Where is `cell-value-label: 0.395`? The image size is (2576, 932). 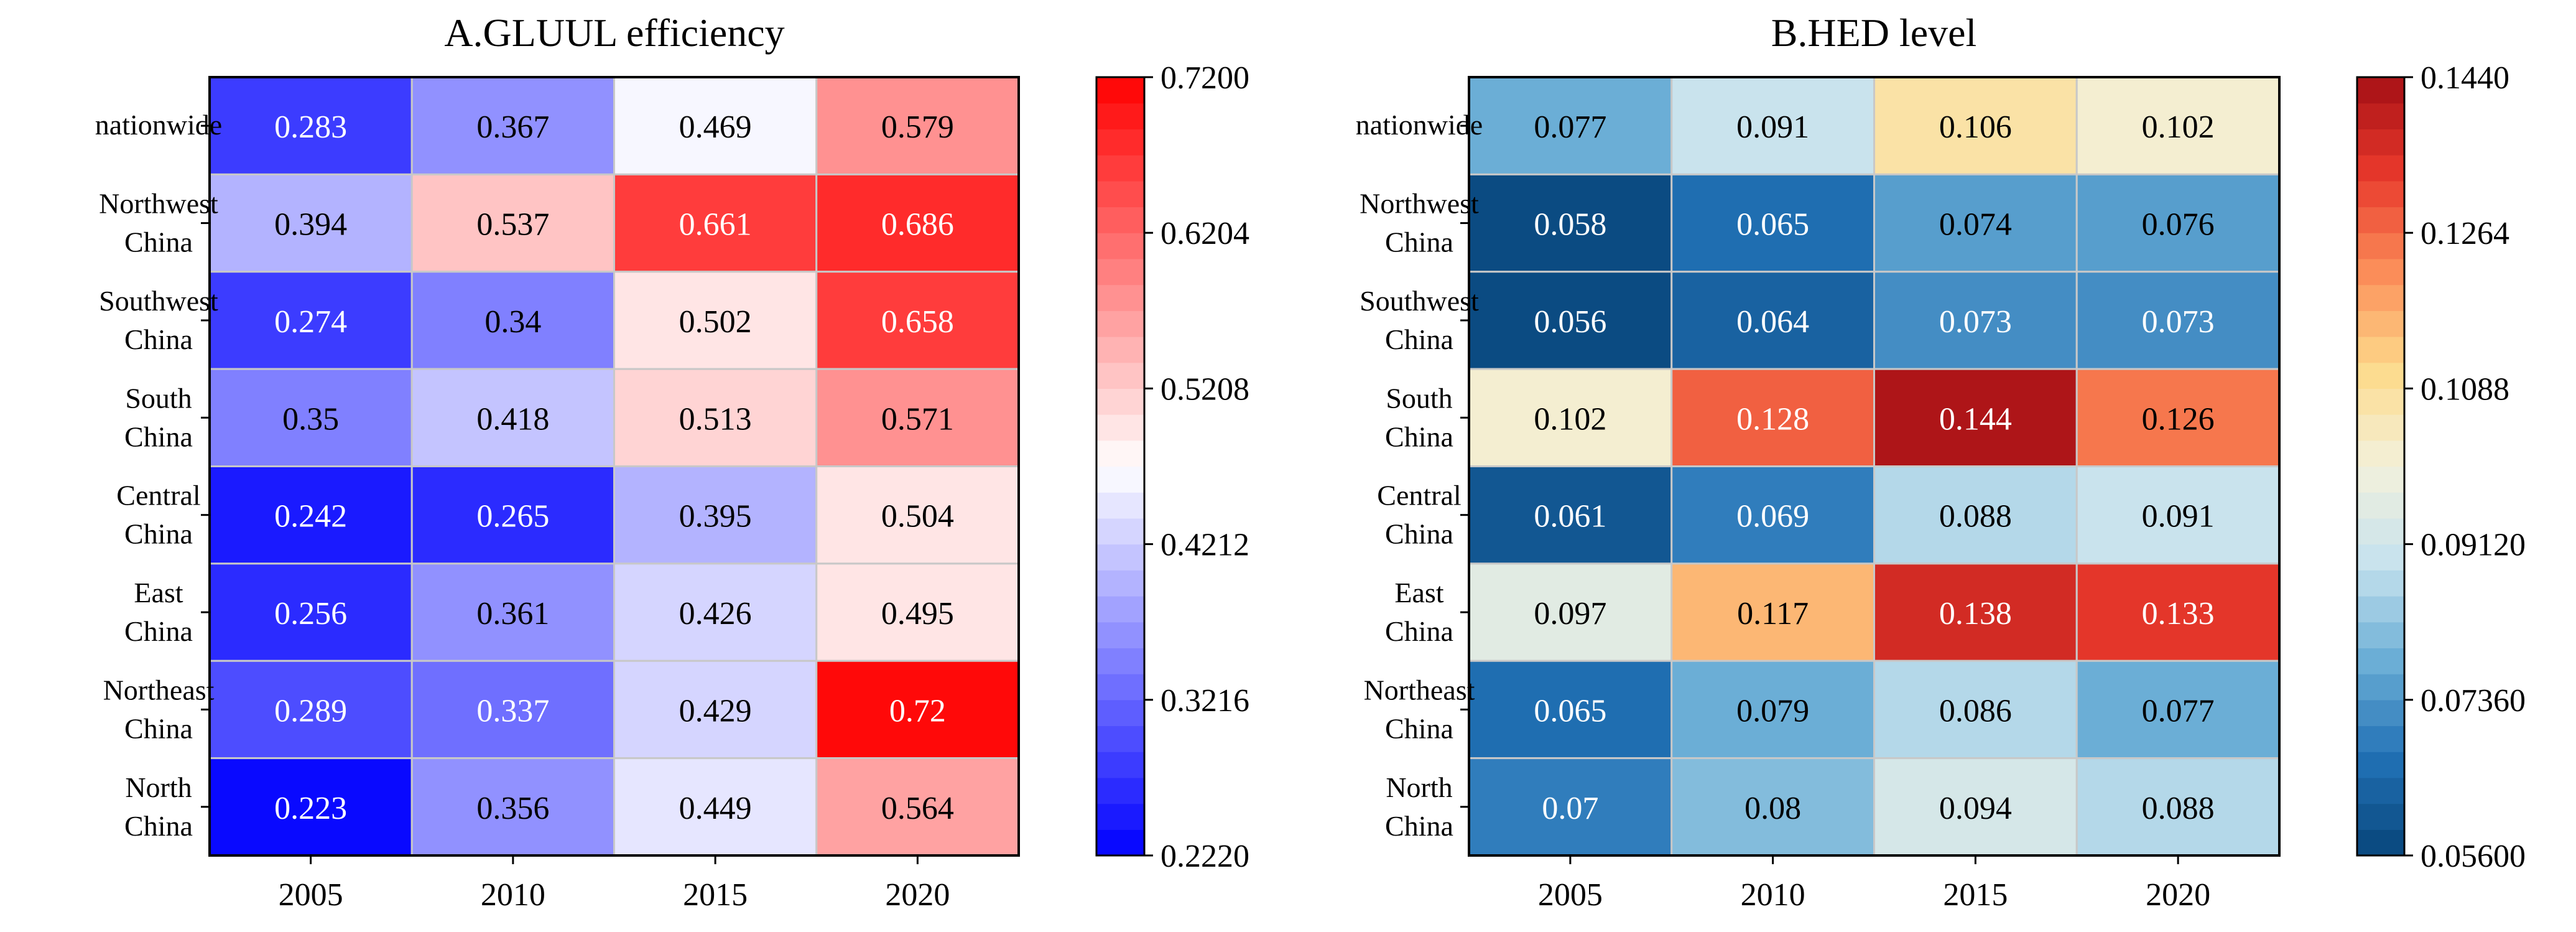 cell-value-label: 0.395 is located at coordinates (716, 516).